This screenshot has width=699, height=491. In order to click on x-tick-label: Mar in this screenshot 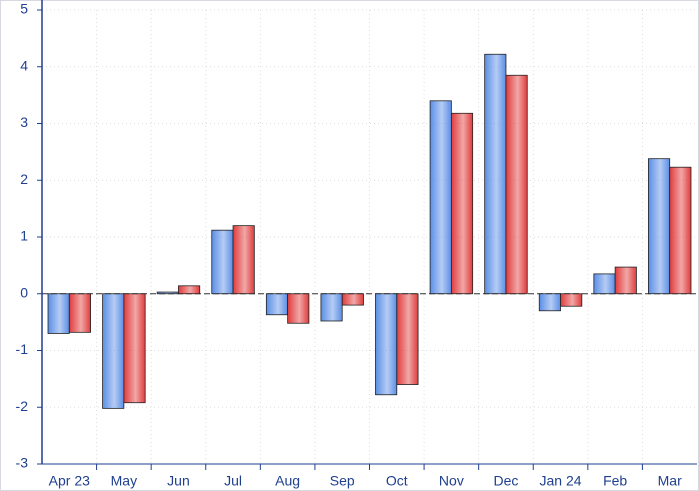, I will do `click(670, 481)`.